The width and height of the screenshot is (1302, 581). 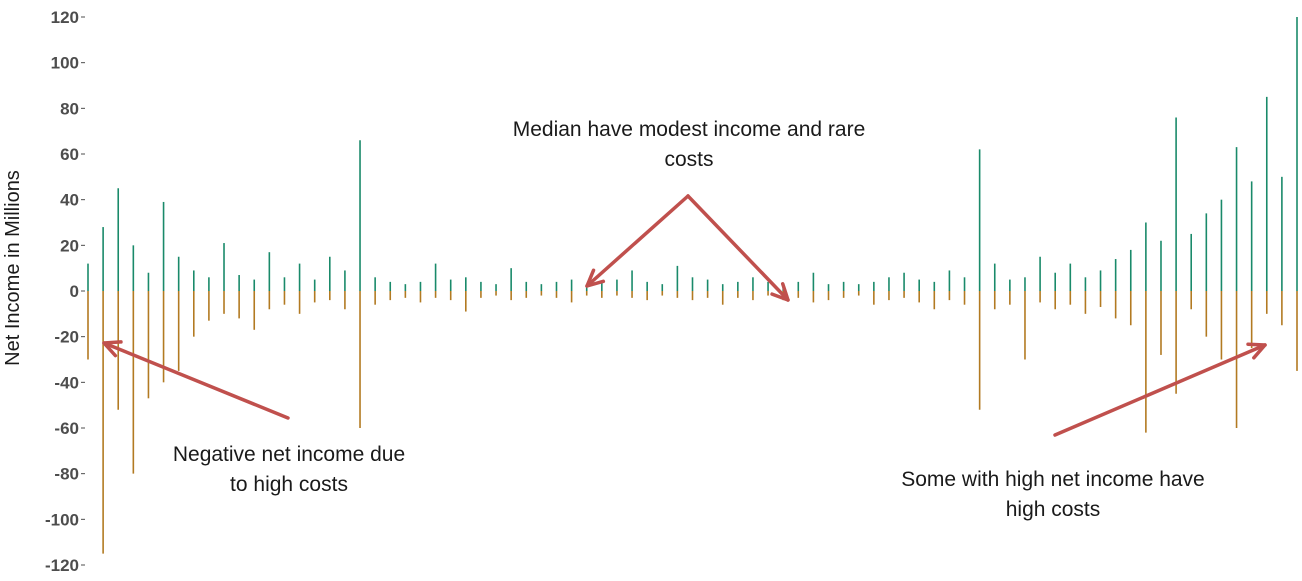 What do you see at coordinates (66, 474) in the screenshot?
I see `y-tick-label: -80` at bounding box center [66, 474].